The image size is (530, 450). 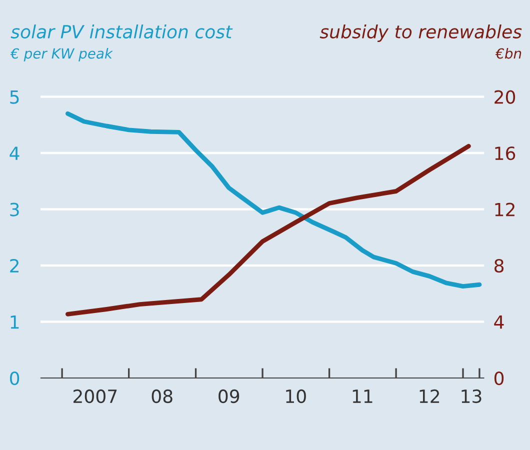 What do you see at coordinates (430, 396) in the screenshot?
I see `x-tick-label: 12` at bounding box center [430, 396].